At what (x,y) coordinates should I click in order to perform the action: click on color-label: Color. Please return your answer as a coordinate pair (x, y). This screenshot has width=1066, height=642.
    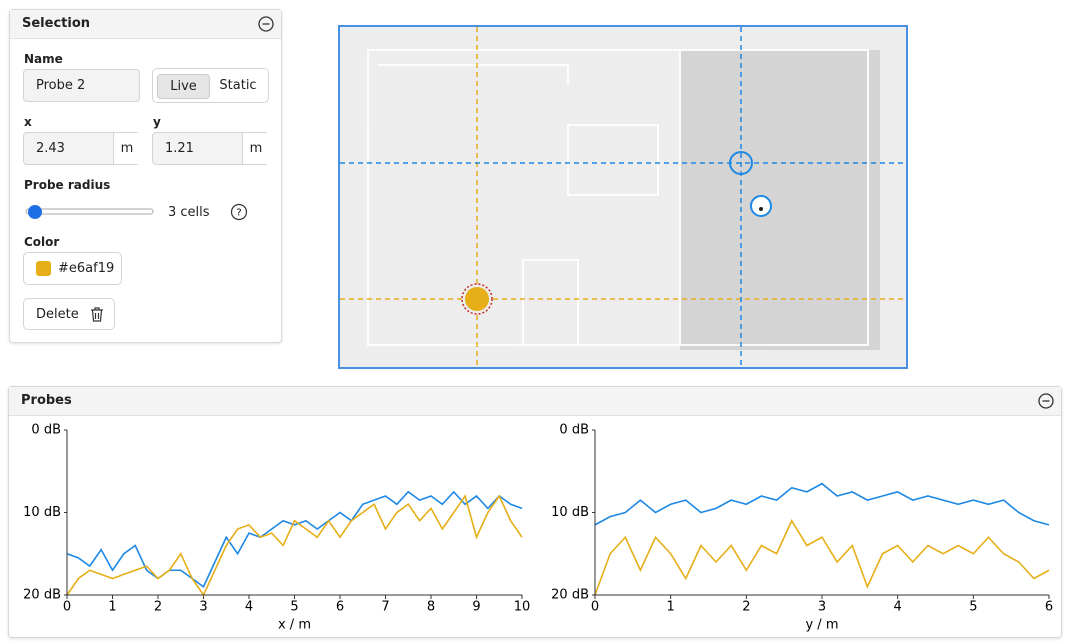
    Looking at the image, I should click on (42, 242).